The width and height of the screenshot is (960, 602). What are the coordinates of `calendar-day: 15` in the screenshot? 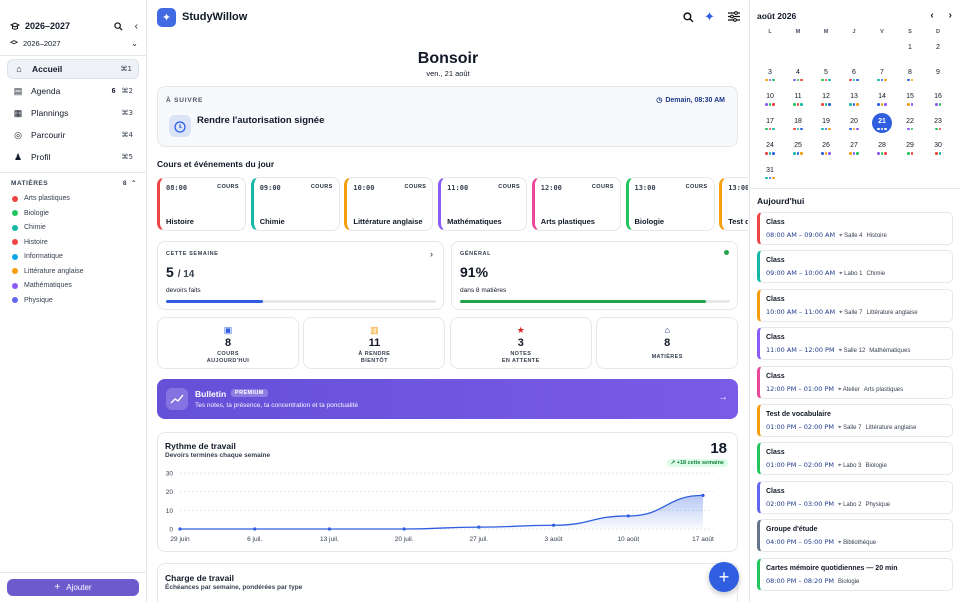 It's located at (910, 99).